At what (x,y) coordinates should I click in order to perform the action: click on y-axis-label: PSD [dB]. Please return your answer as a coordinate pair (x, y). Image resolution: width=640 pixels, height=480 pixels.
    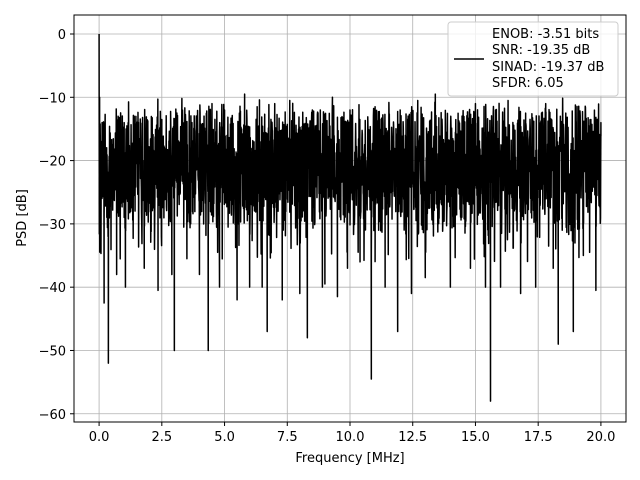
    Looking at the image, I should click on (22, 218).